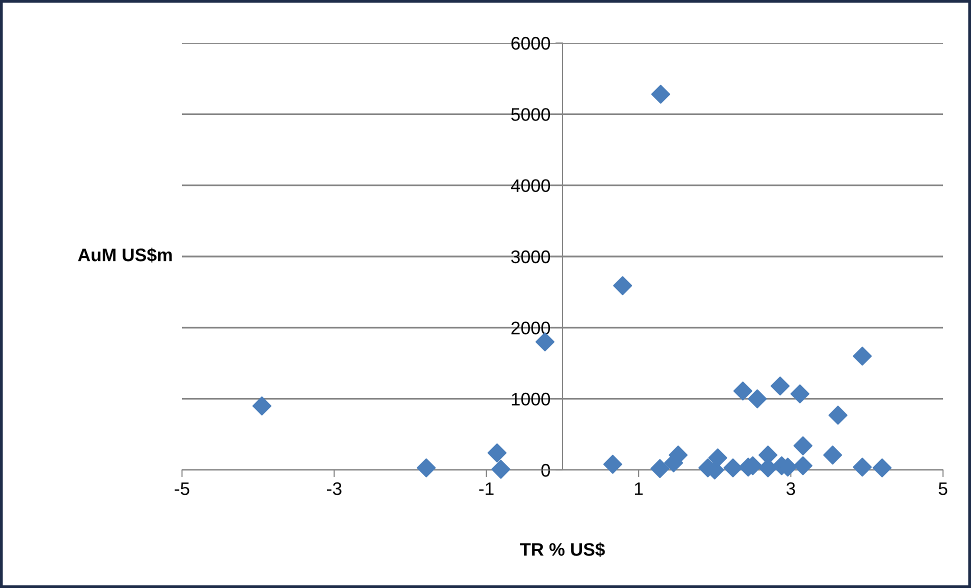 Image resolution: width=971 pixels, height=588 pixels. I want to click on x-tick-label: -1, so click(486, 488).